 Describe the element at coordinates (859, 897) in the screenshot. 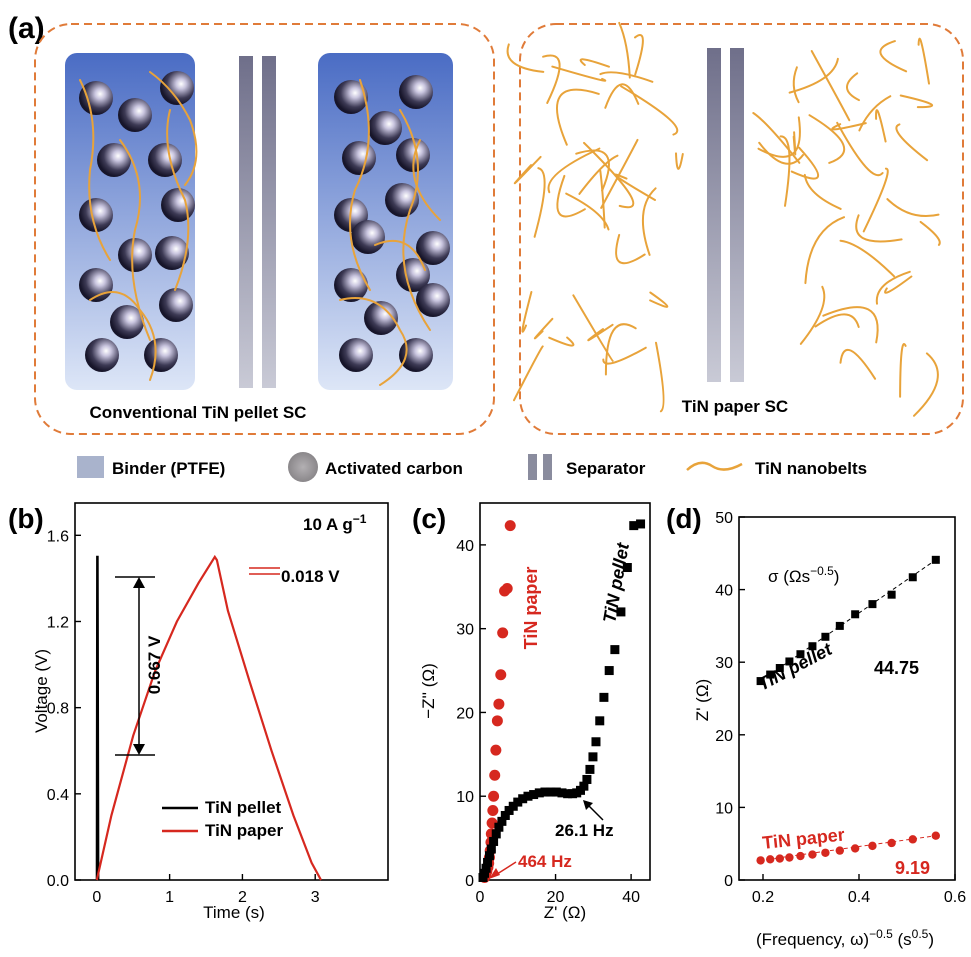

I see `x-tick-label: 0.4` at that location.